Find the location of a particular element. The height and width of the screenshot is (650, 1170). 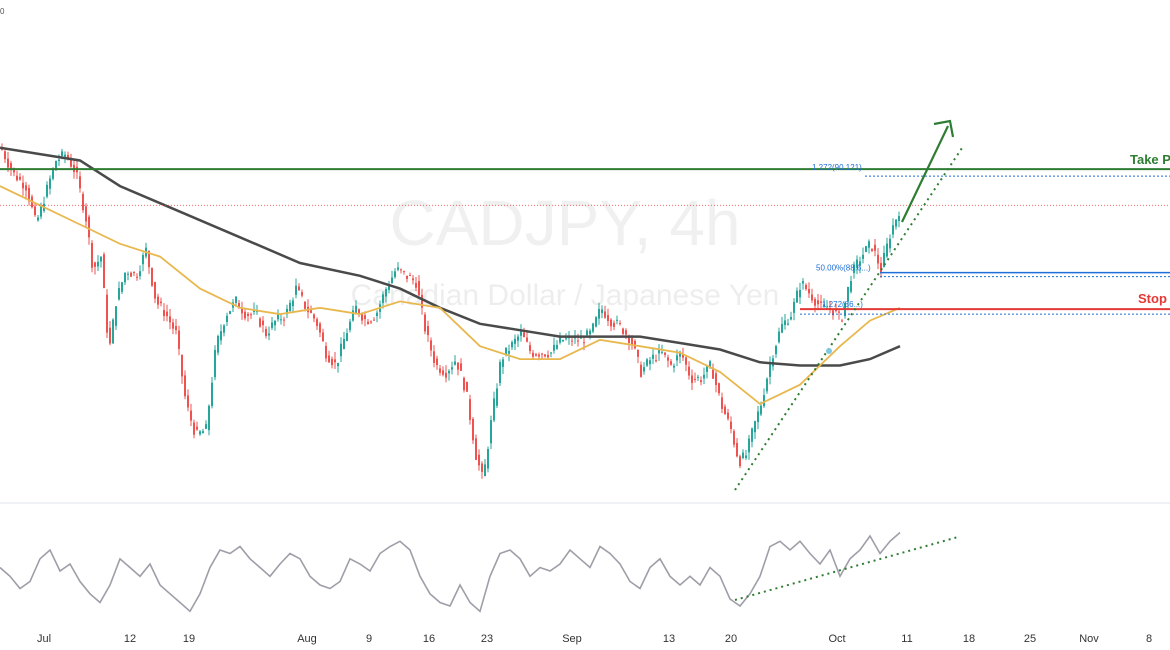

uptrend-dotted-line is located at coordinates (848, 319).